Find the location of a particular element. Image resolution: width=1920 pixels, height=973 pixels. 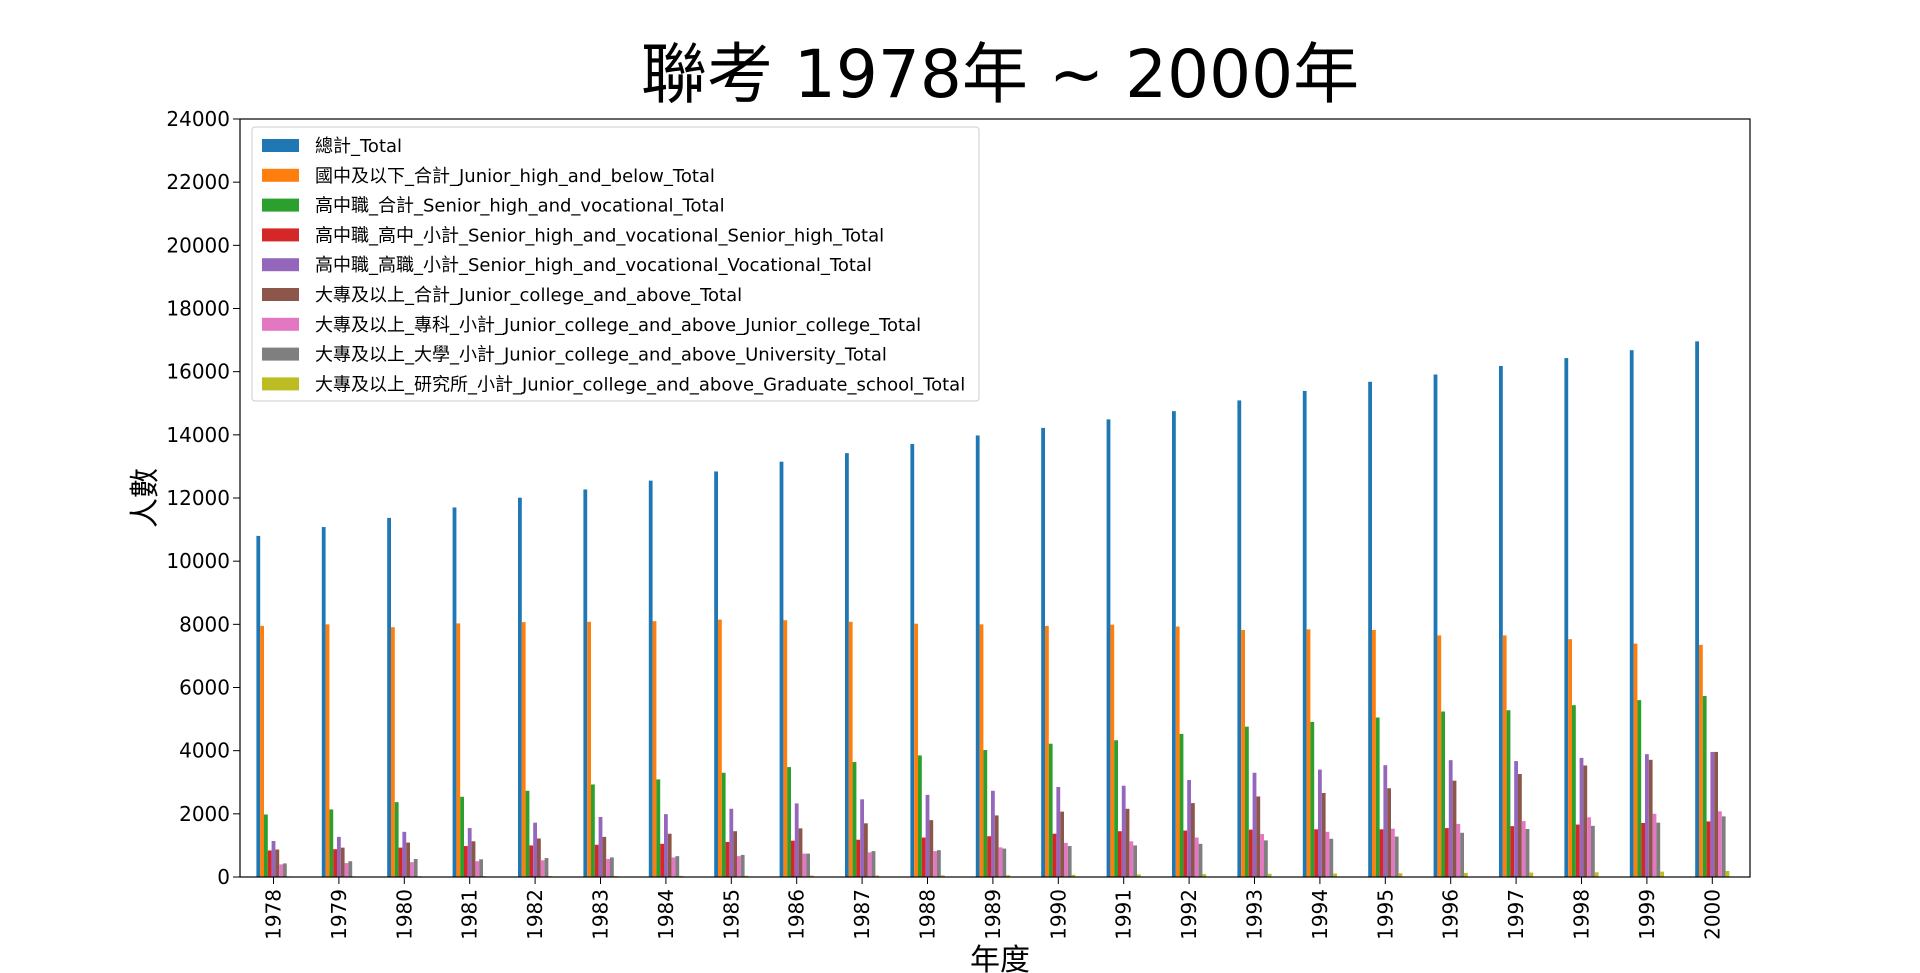

x-tick-label: 2000 is located at coordinates (1712, 914).